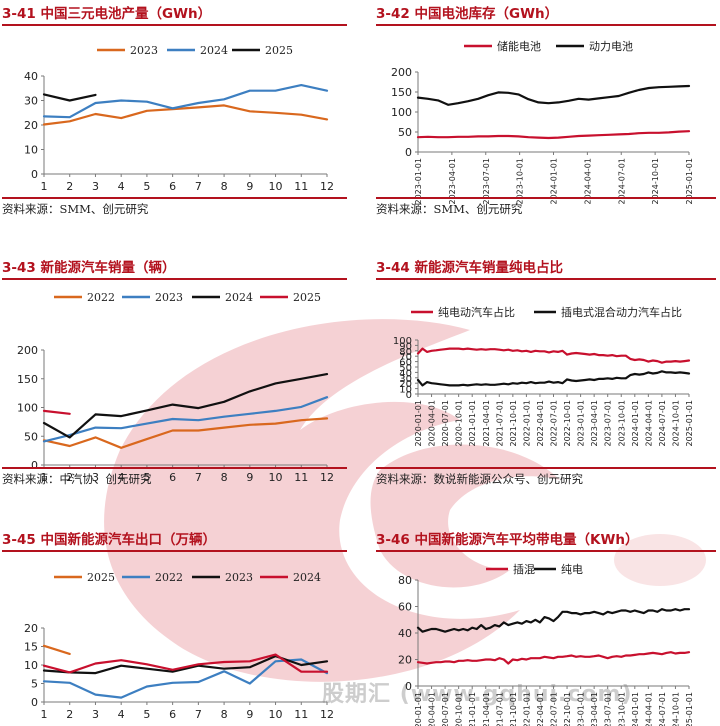 The image size is (720, 726). I want to click on x-tick-label: 2023-04-01, so click(594, 709).